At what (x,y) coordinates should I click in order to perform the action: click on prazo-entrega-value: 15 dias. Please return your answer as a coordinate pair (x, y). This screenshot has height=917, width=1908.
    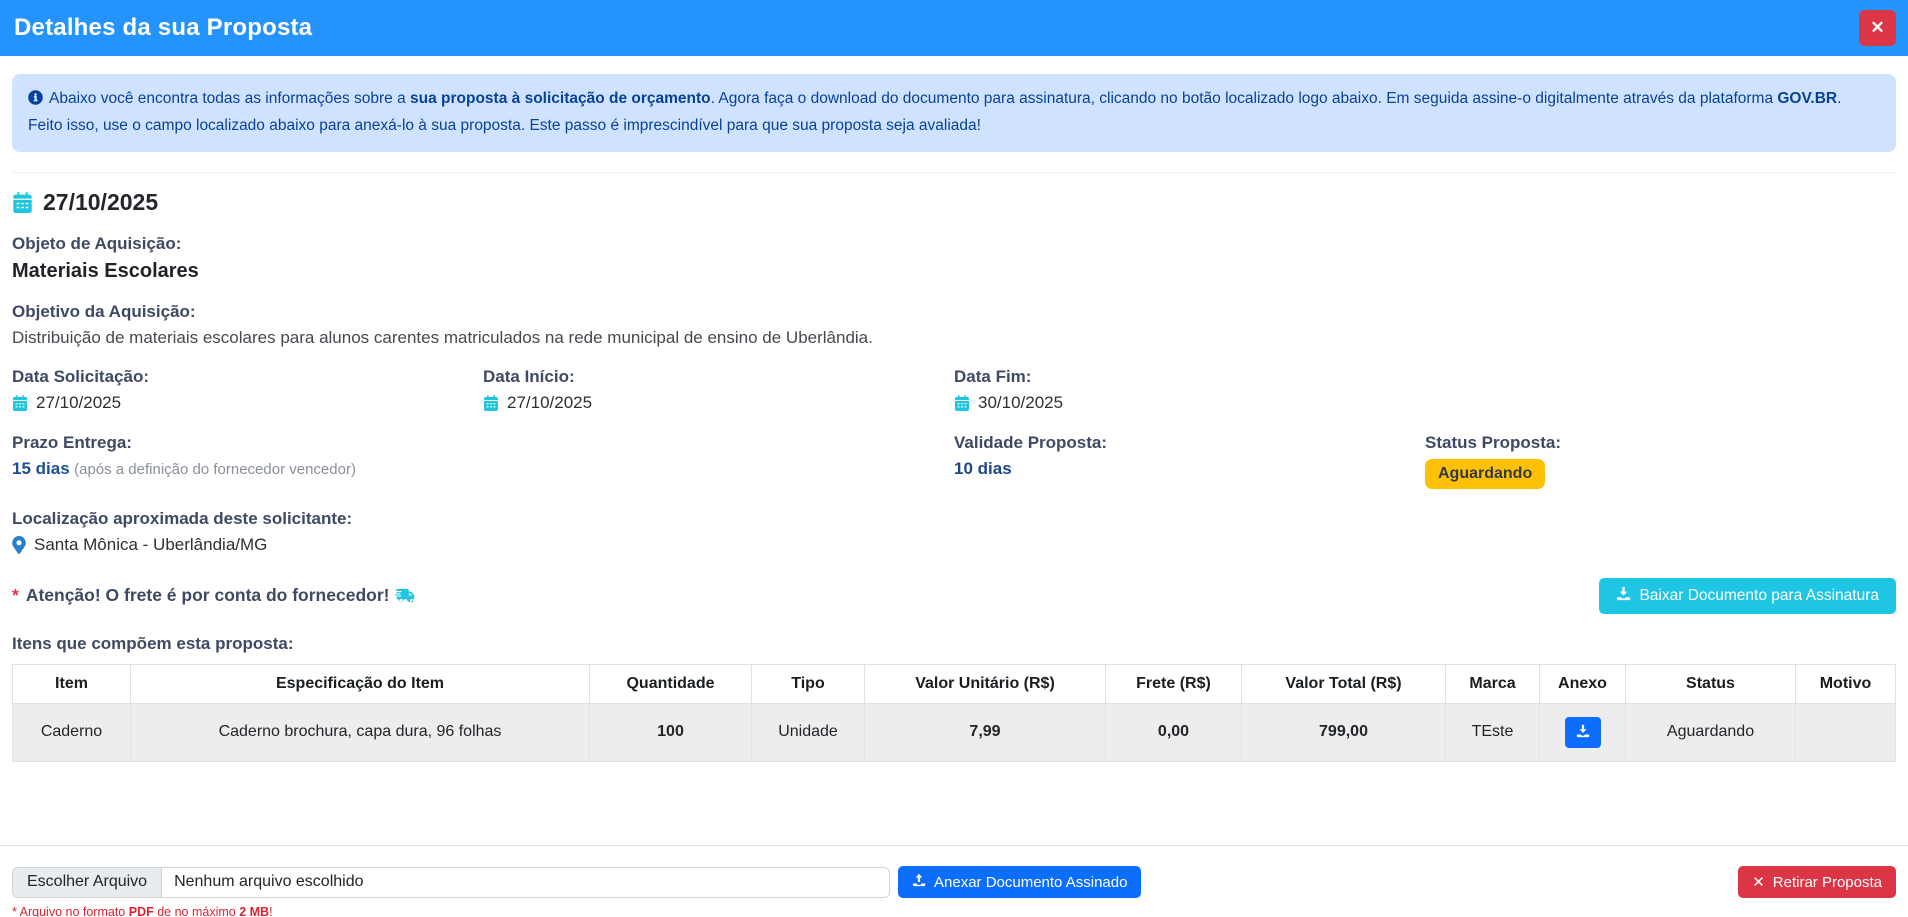
    Looking at the image, I should click on (41, 468).